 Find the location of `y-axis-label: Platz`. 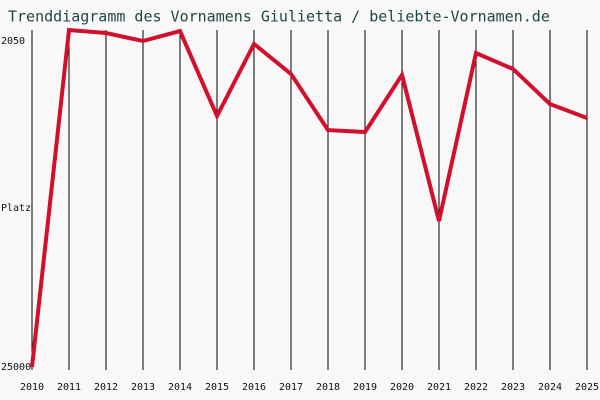

y-axis-label: Platz is located at coordinates (16, 208).